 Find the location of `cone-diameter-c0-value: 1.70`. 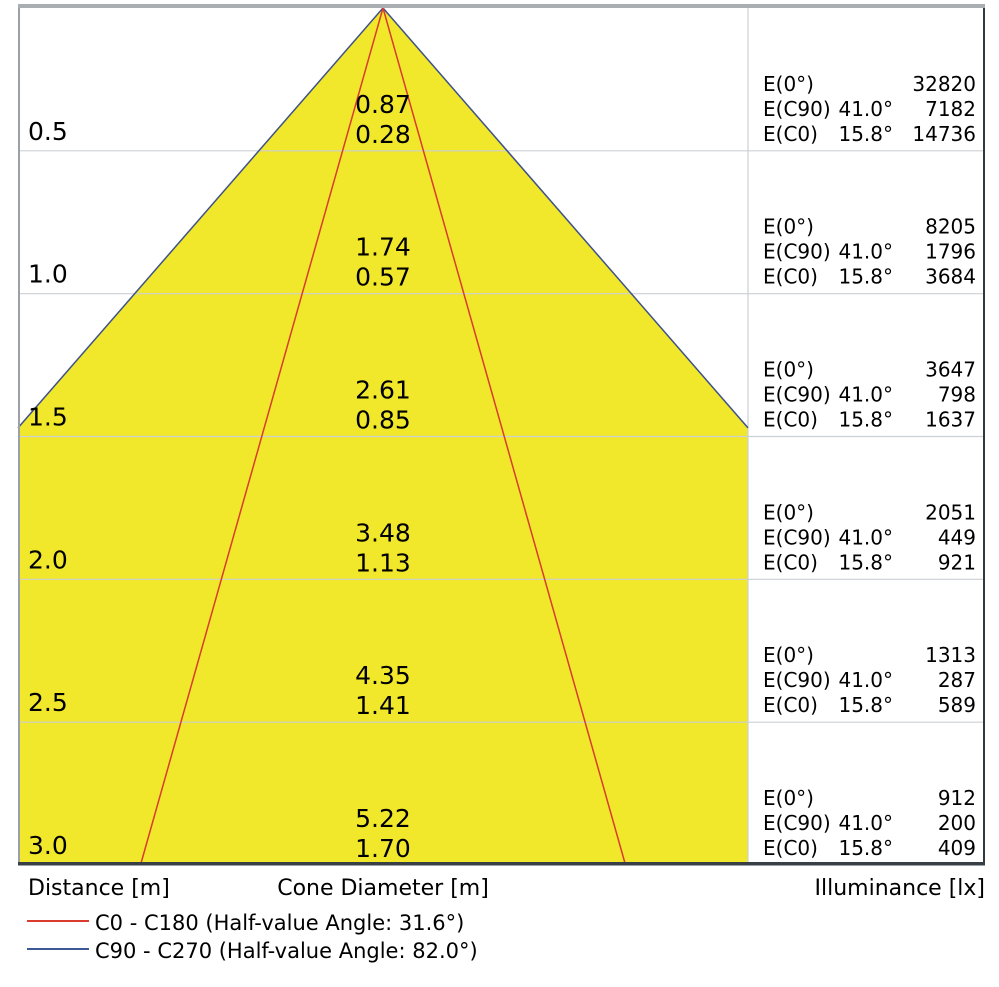

cone-diameter-c0-value: 1.70 is located at coordinates (383, 848).